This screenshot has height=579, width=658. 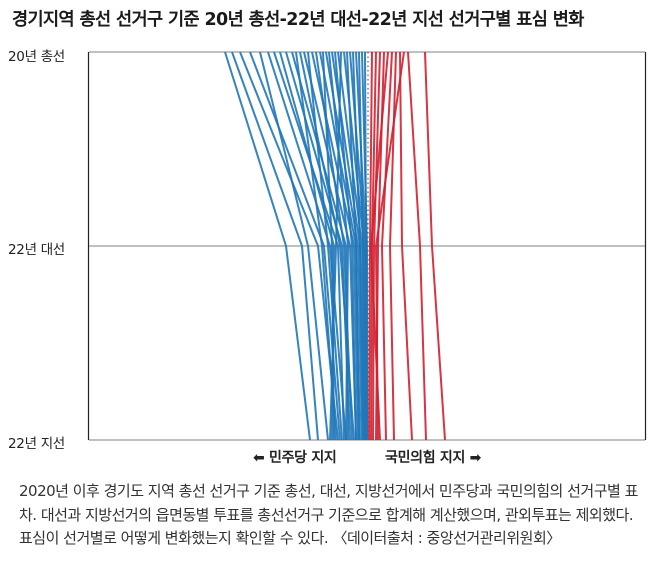 I want to click on axis-label-20-general-election: 20년 총선, so click(x=36, y=57).